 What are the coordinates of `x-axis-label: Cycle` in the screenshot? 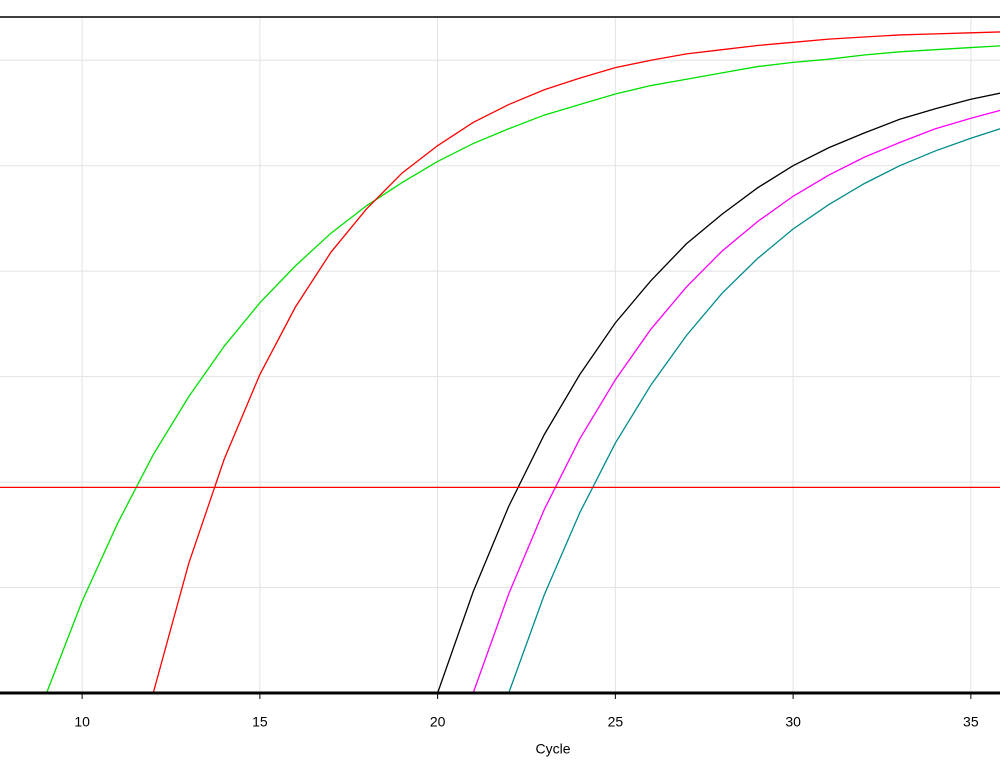 It's located at (552, 749).